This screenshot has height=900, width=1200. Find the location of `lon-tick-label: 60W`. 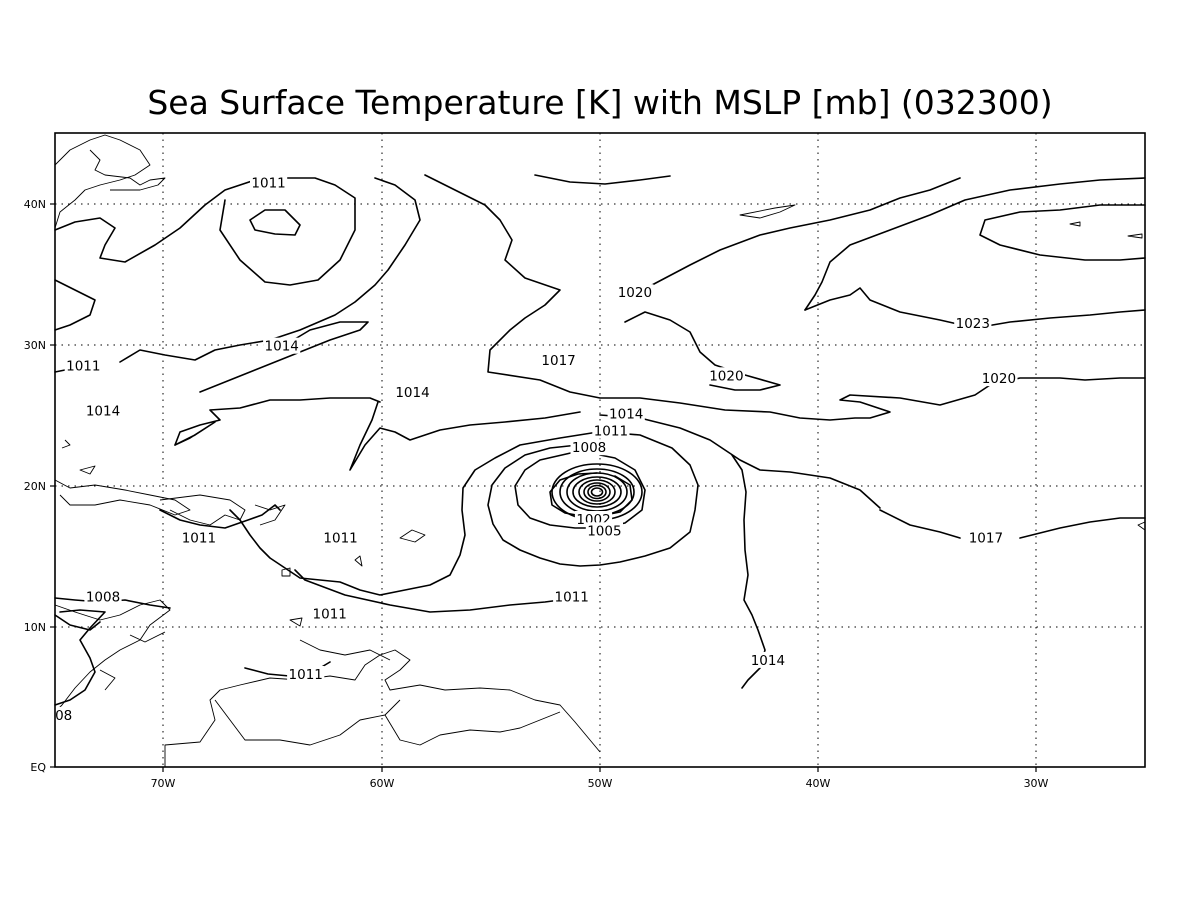

lon-tick-label: 60W is located at coordinates (382, 783).